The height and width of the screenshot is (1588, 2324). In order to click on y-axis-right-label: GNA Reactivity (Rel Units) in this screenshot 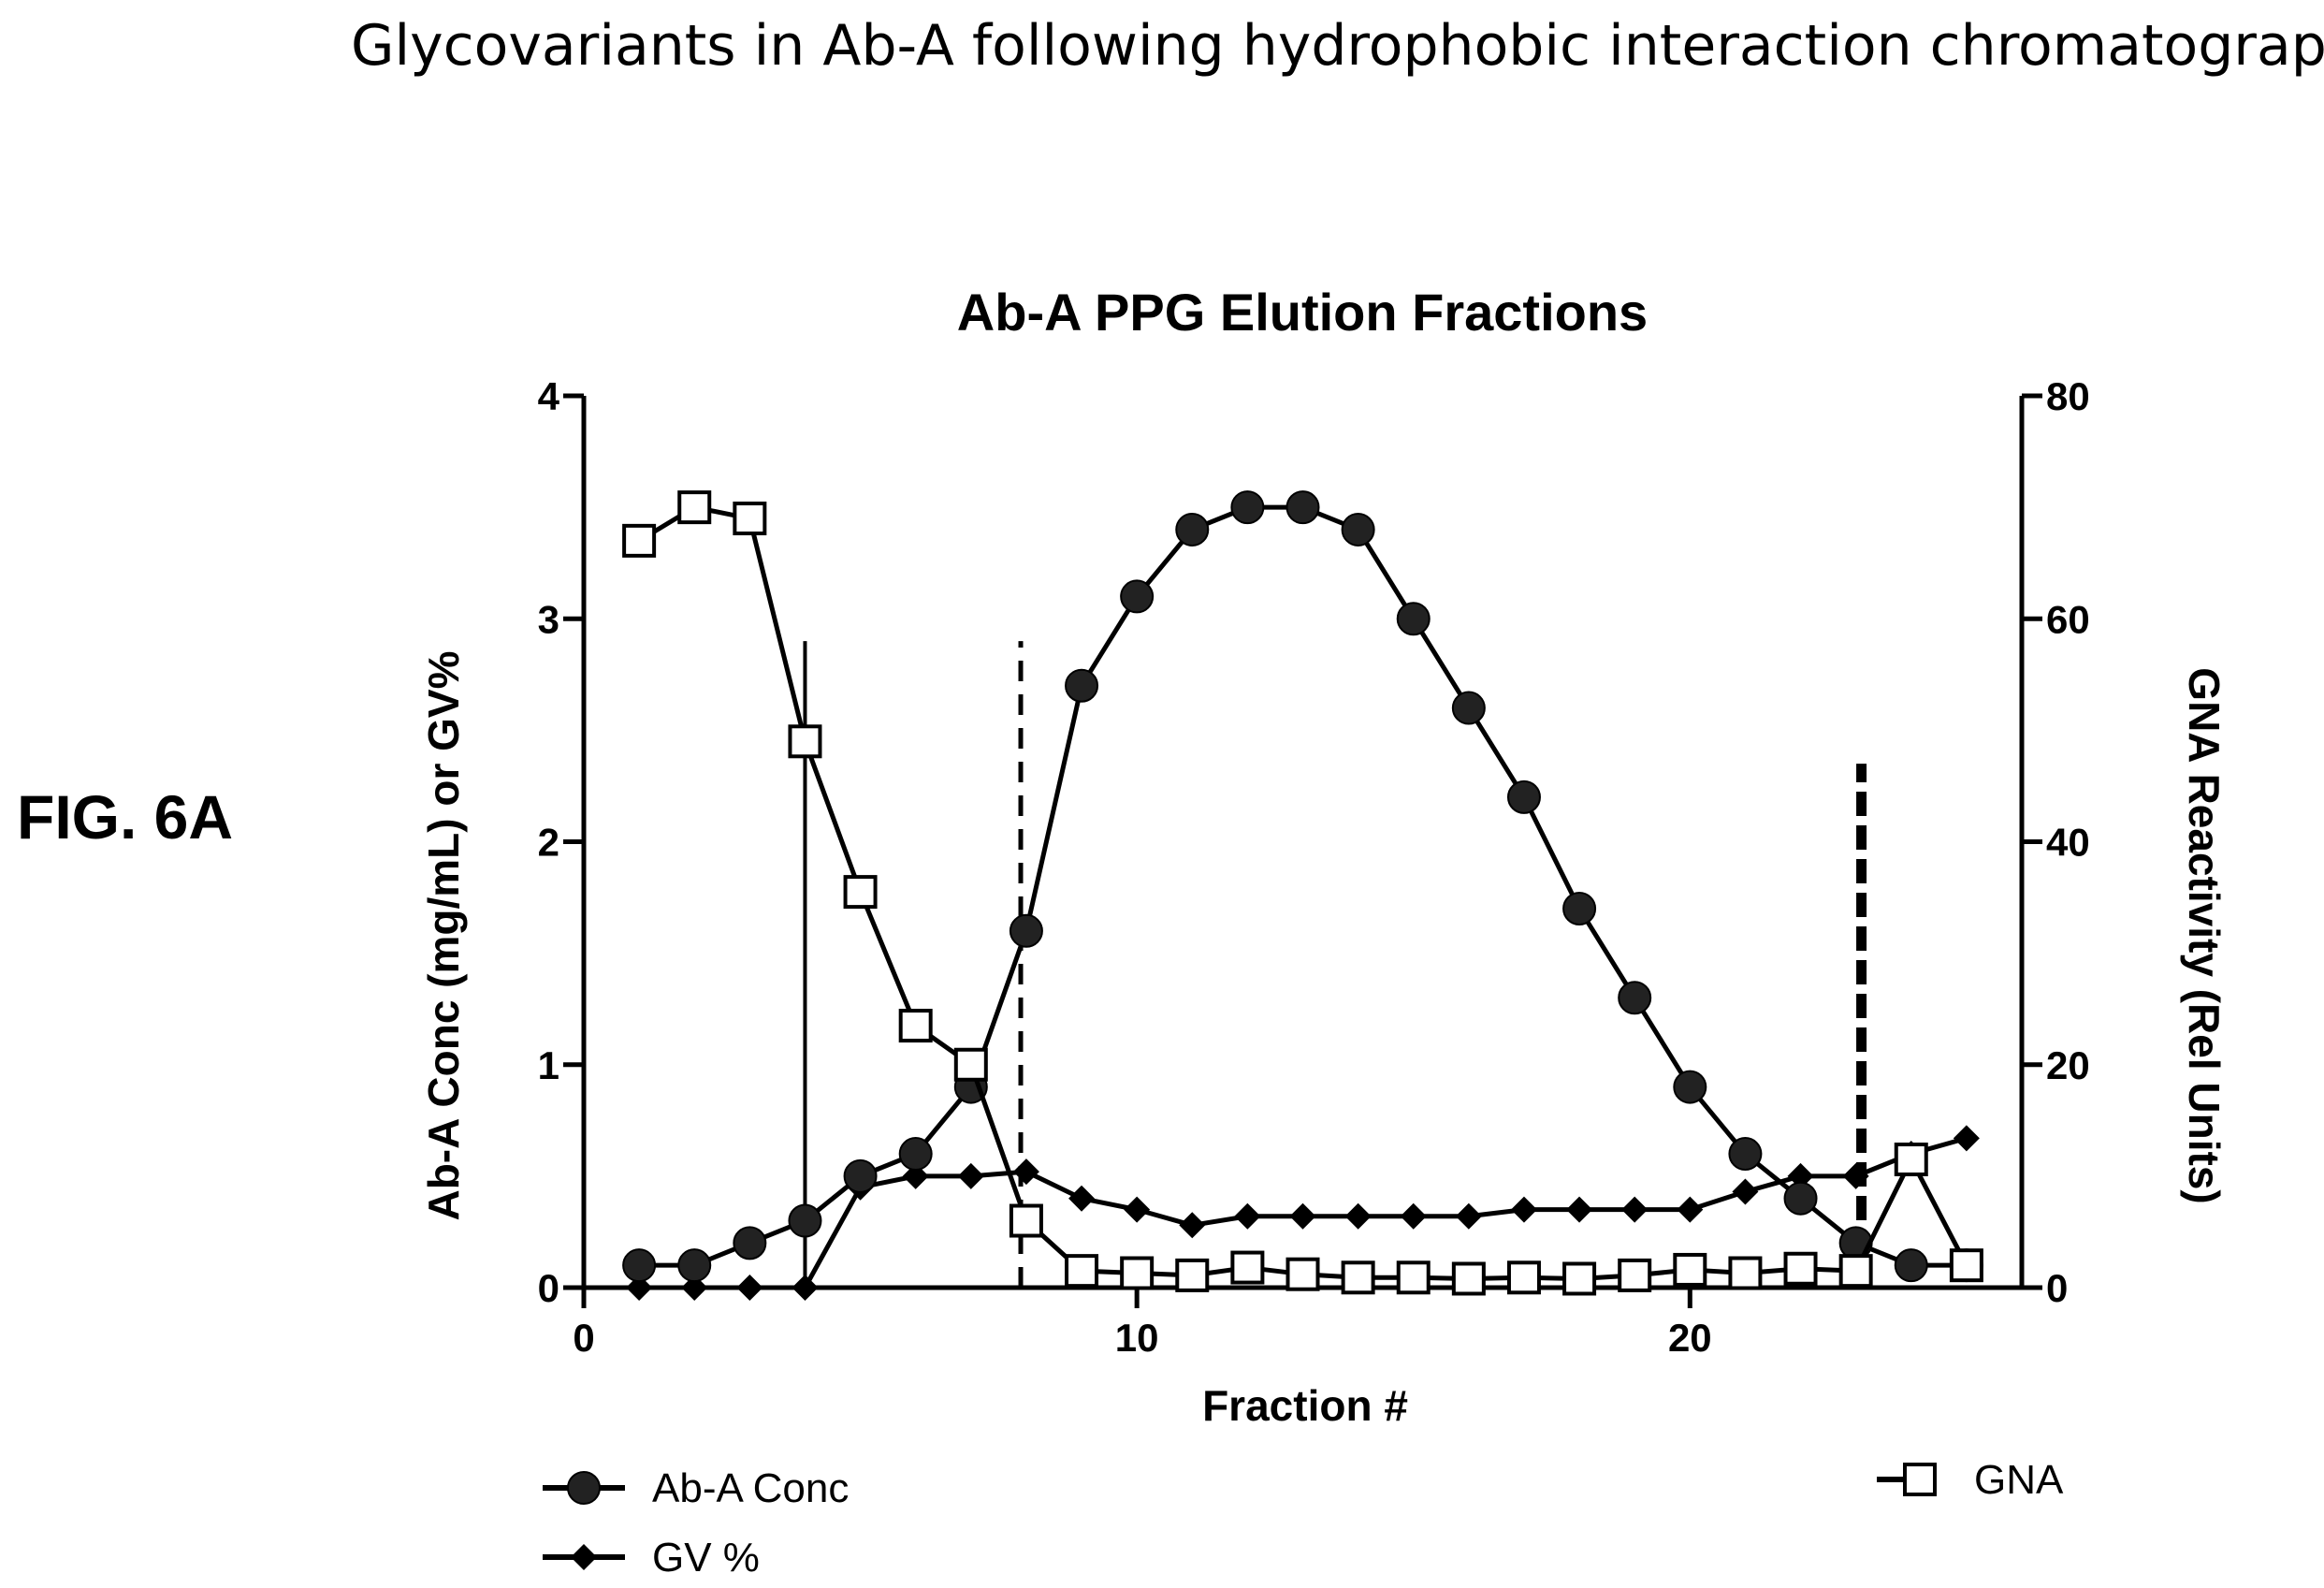, I will do `click(2205, 935)`.